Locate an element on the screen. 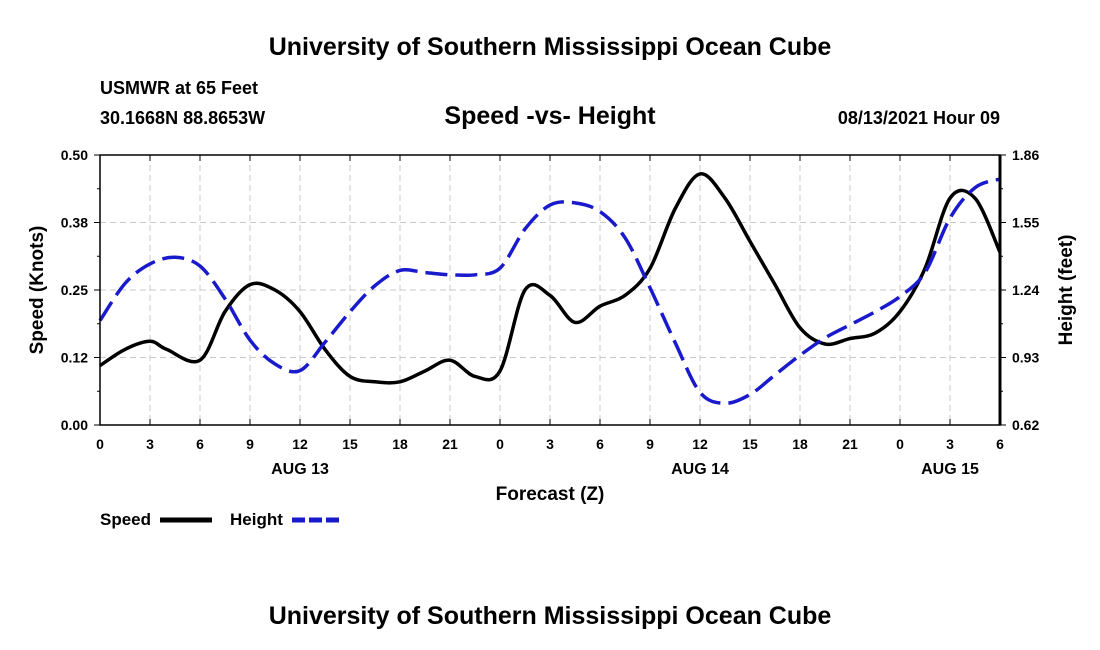 This screenshot has height=650, width=1100. forecast-datetime: 08/13/2021 Hour 09 is located at coordinates (919, 118).